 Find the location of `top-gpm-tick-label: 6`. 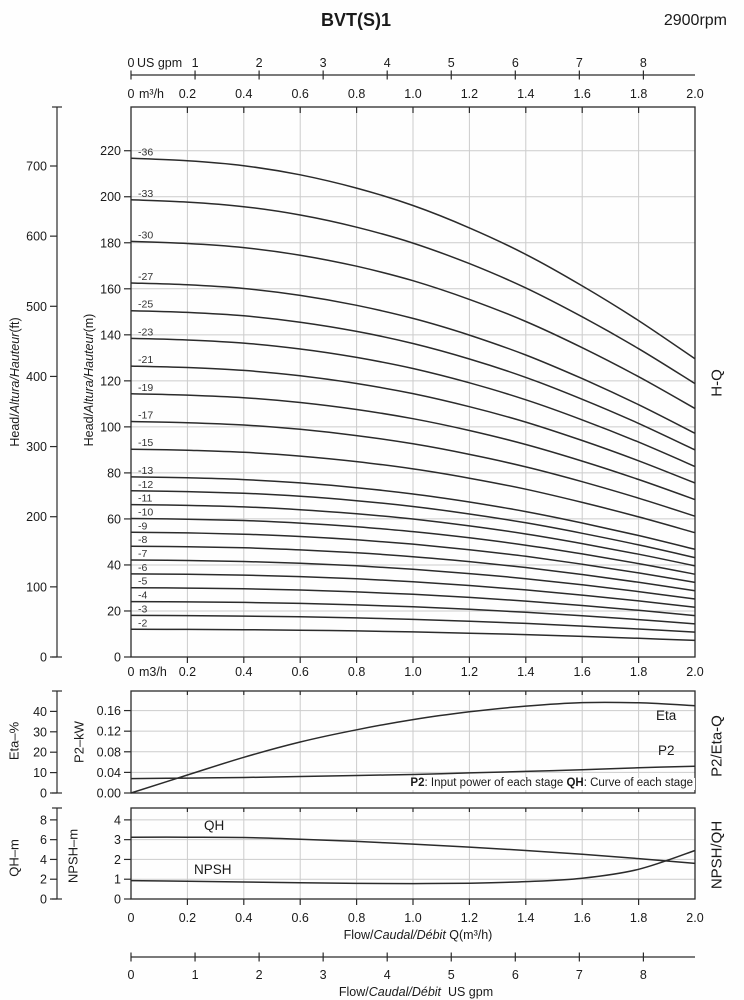

top-gpm-tick-label: 6 is located at coordinates (515, 63).